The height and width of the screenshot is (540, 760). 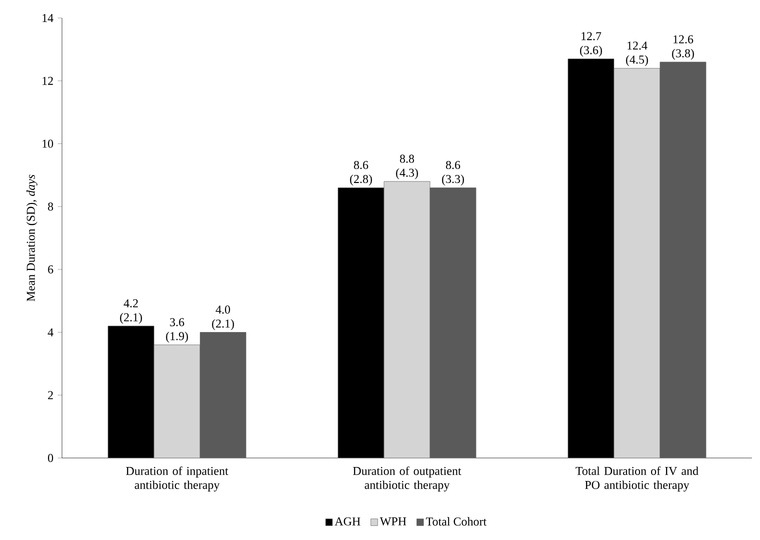 What do you see at coordinates (407, 479) in the screenshot?
I see `x-tick-label: Duration of outpatient antibiotic therapy` at bounding box center [407, 479].